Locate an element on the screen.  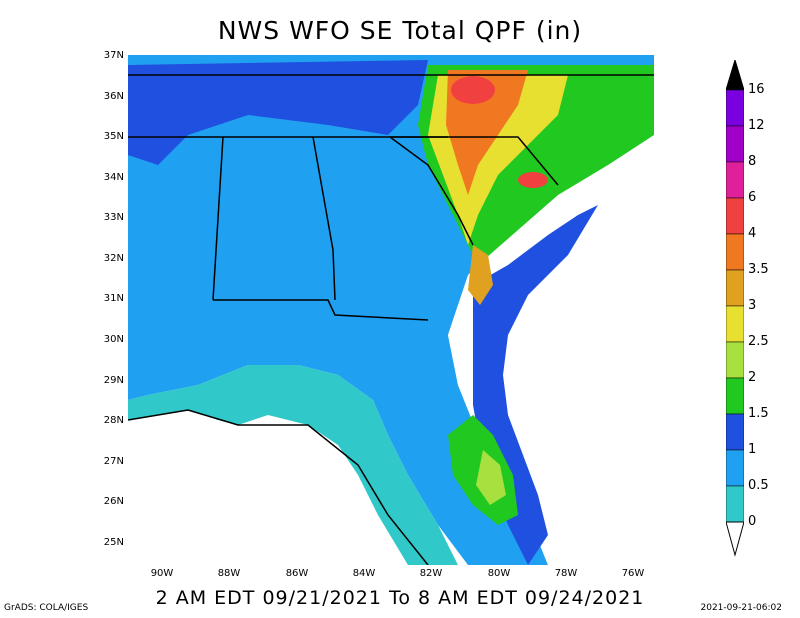
map-title: NWS WFO SE Total QPF (in) is located at coordinates (400, 30).